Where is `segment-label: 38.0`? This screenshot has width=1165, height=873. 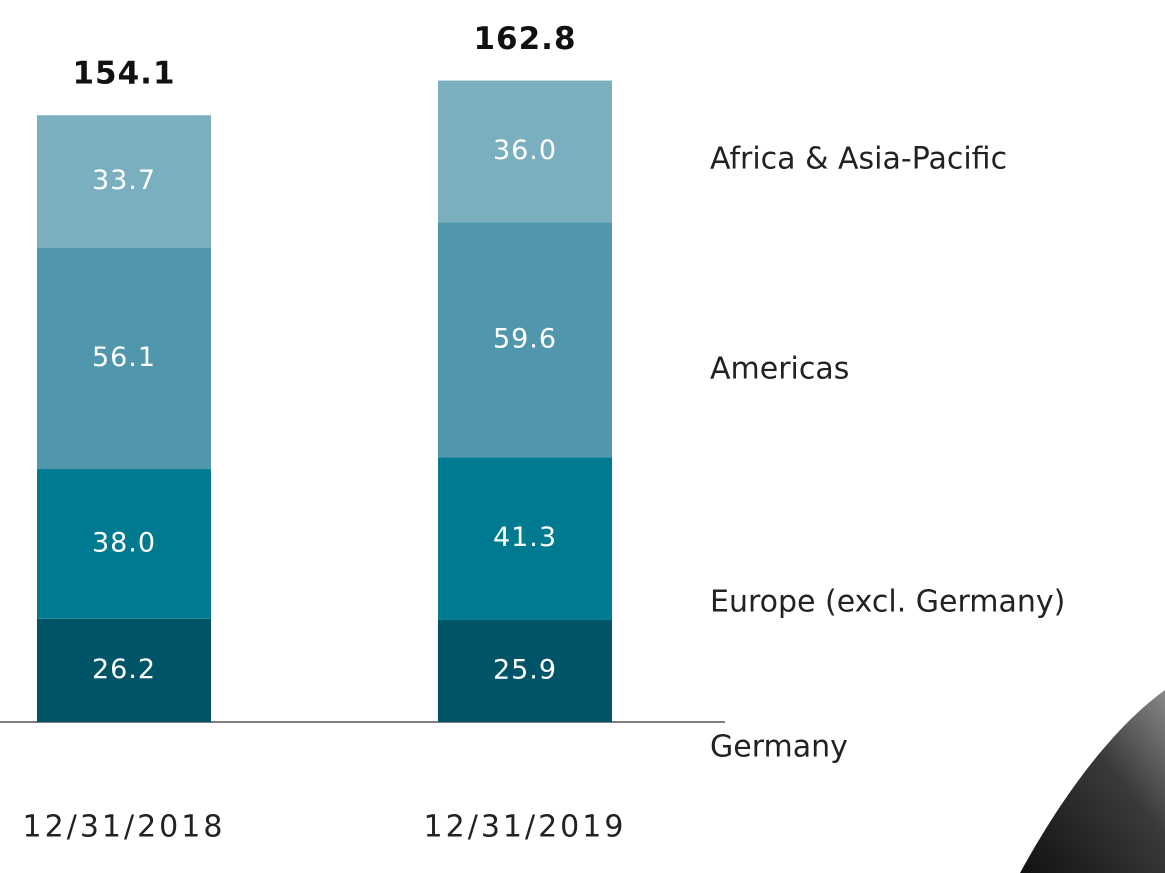
segment-label: 38.0 is located at coordinates (124, 542).